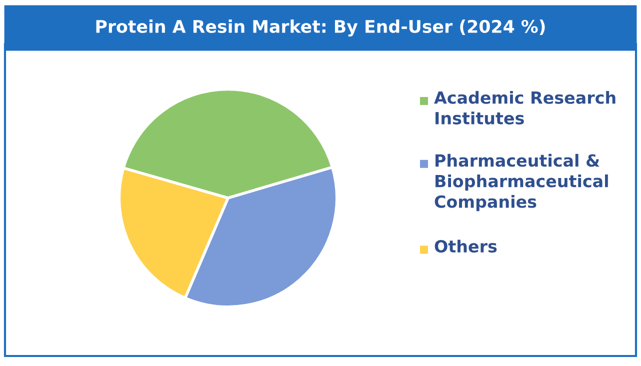 Image resolution: width=641 pixels, height=366 pixels. I want to click on chart-title: Protein A Resin Market: By End-User (2024 %), so click(320, 28).